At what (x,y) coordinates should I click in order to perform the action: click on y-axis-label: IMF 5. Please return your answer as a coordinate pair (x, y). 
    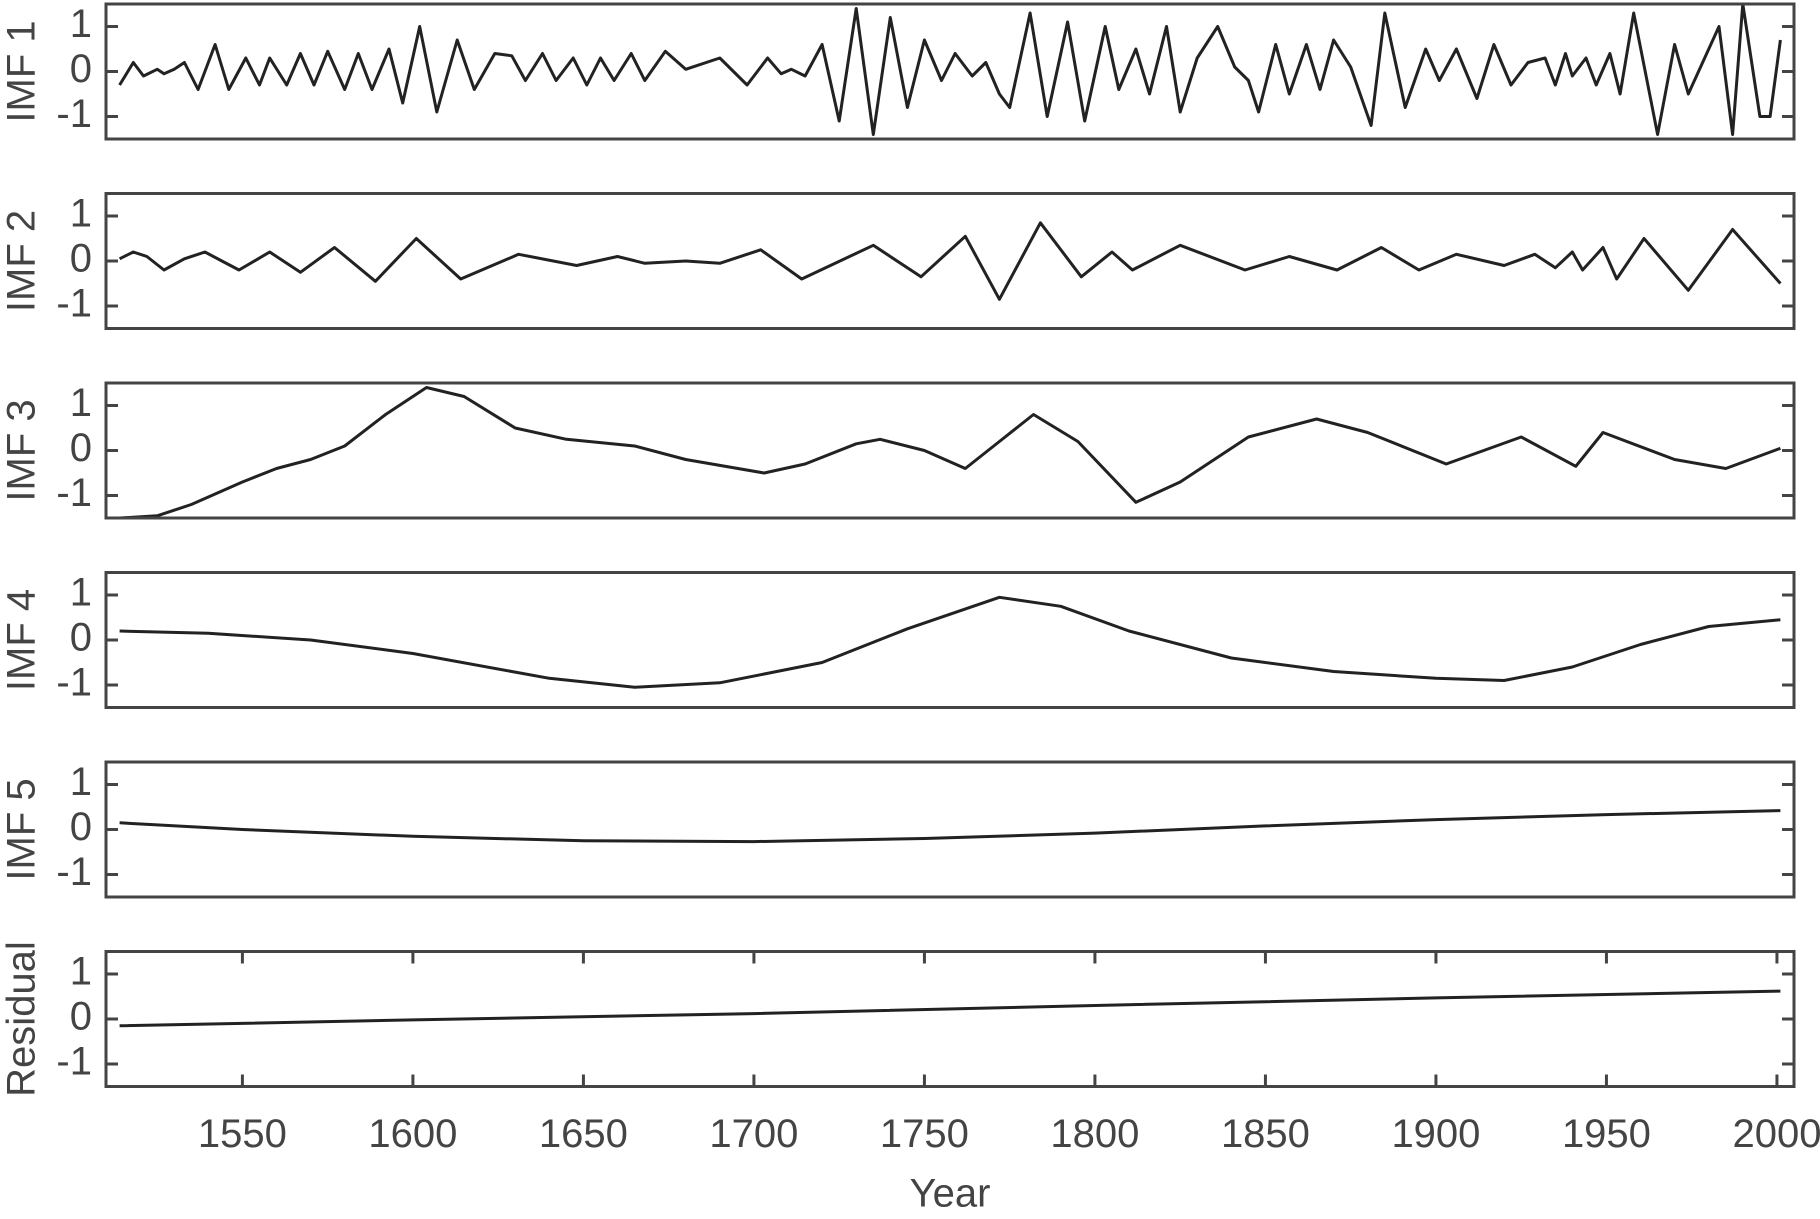
    Looking at the image, I should click on (22, 829).